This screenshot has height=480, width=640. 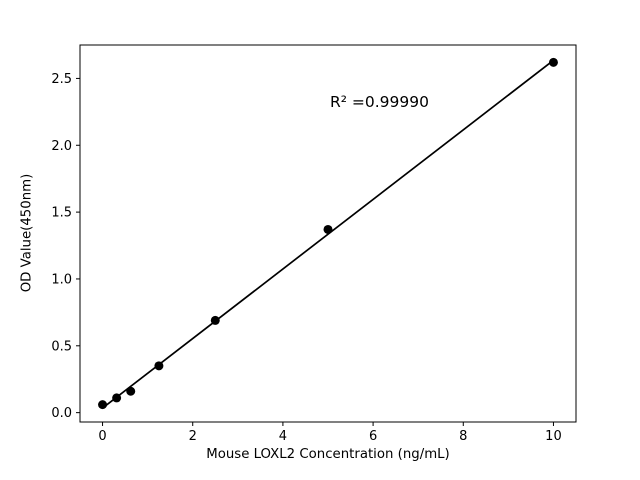 What do you see at coordinates (61, 213) in the screenshot?
I see `y-tick-label: 1.5` at bounding box center [61, 213].